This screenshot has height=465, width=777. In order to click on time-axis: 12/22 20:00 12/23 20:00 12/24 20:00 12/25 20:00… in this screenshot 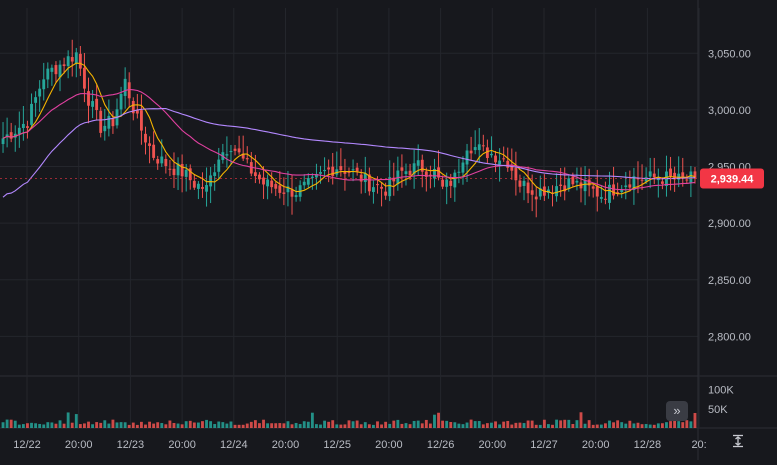, I will do `click(360, 445)`.